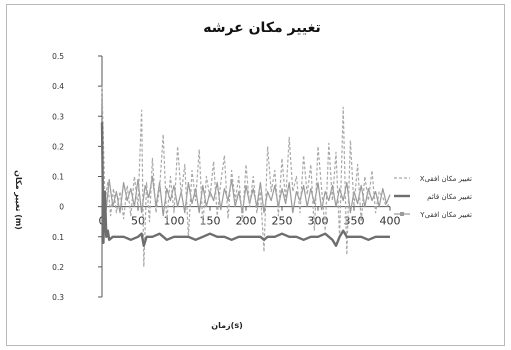  Describe the element at coordinates (210, 221) in the screenshot. I see `x-tick-label: 150` at that location.